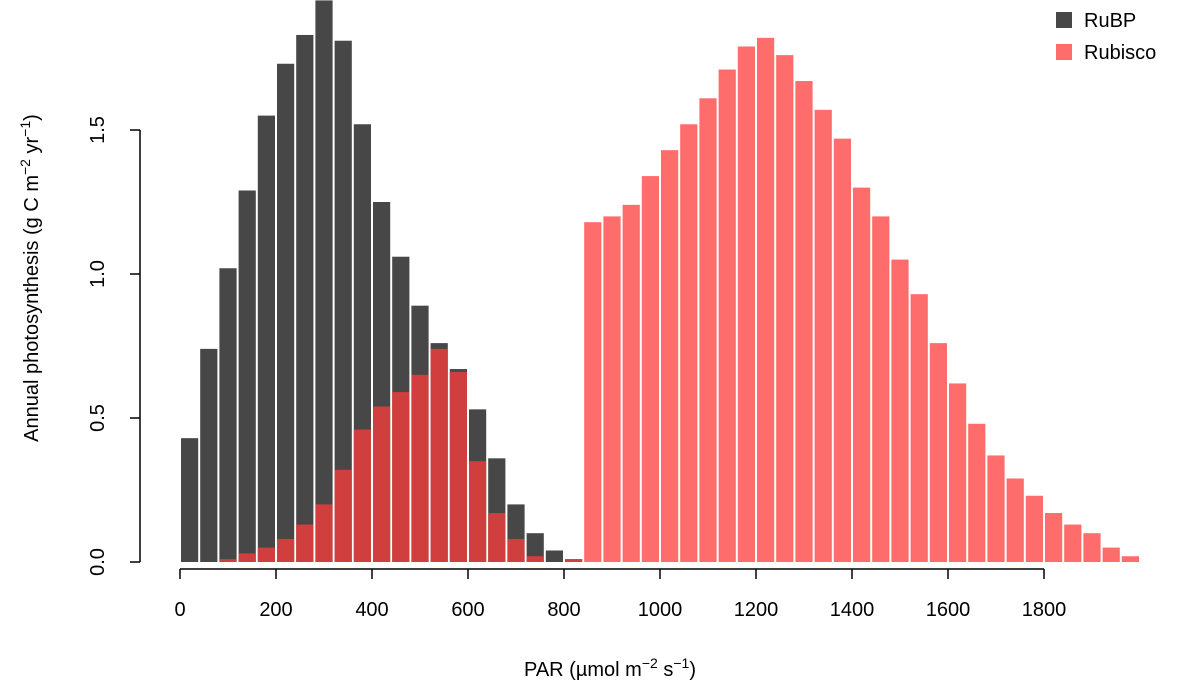 The width and height of the screenshot is (1197, 691). What do you see at coordinates (563, 610) in the screenshot?
I see `x-tick-label: 800` at bounding box center [563, 610].